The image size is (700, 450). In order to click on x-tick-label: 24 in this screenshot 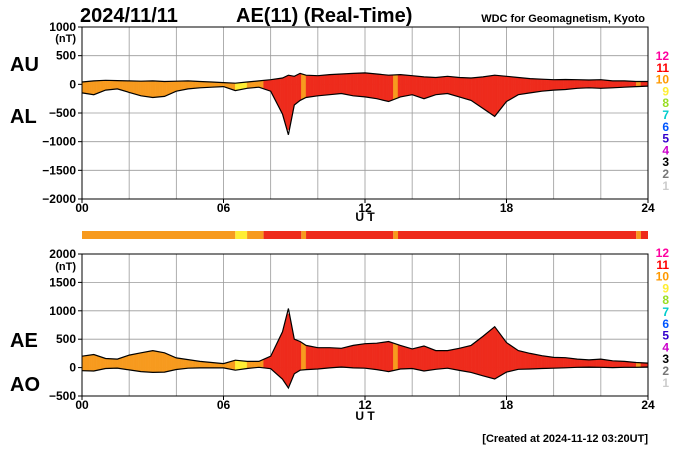, I will do `click(648, 405)`.